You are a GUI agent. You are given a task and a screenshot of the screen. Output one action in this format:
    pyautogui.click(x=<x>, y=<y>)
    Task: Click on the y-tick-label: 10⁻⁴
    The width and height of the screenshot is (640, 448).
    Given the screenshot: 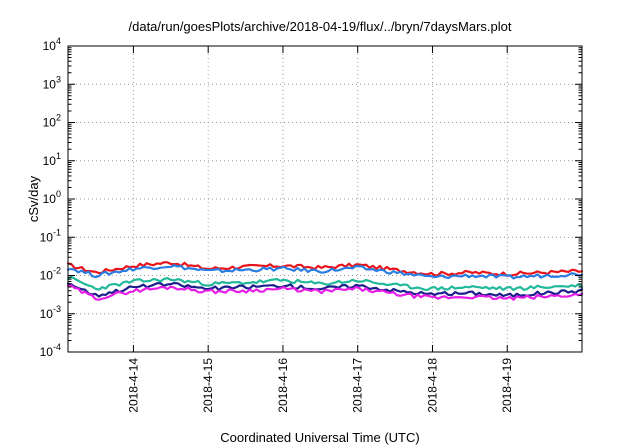 What is the action you would take?
    pyautogui.click(x=50, y=350)
    